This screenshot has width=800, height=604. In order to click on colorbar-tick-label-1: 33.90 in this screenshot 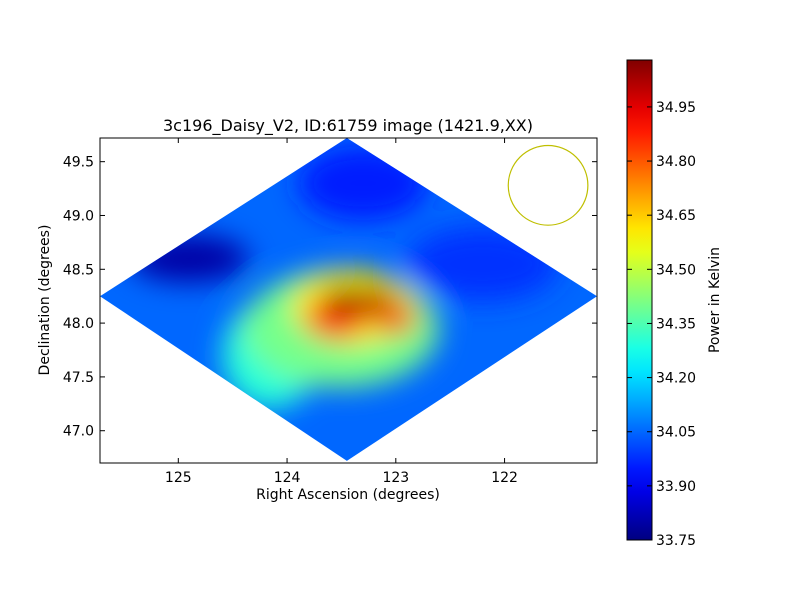, I will do `click(676, 487)`.